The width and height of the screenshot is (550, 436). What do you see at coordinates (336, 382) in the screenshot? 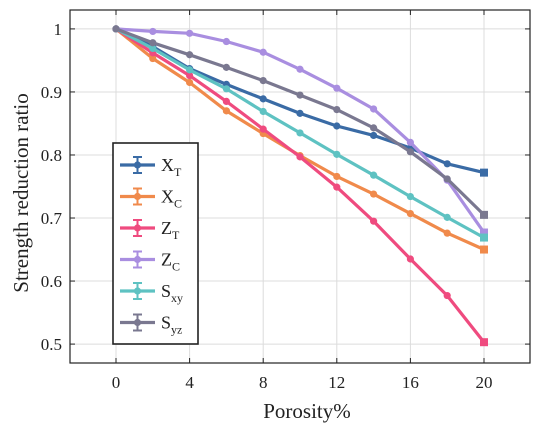
I see `x-tick-label: 12` at bounding box center [336, 382].